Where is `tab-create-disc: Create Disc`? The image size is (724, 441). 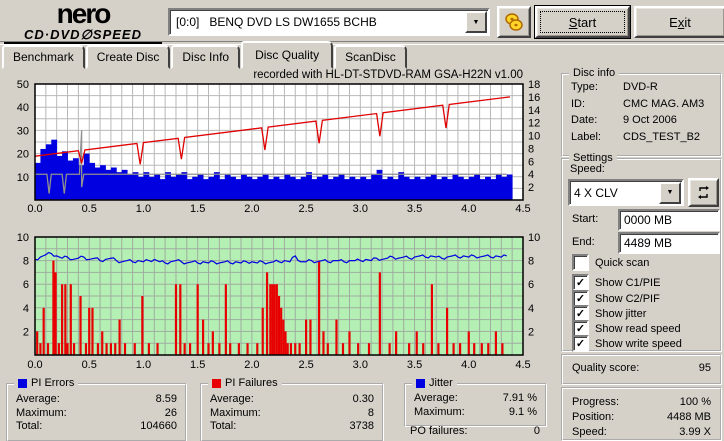 tab-create-disc: Create Disc is located at coordinates (128, 57).